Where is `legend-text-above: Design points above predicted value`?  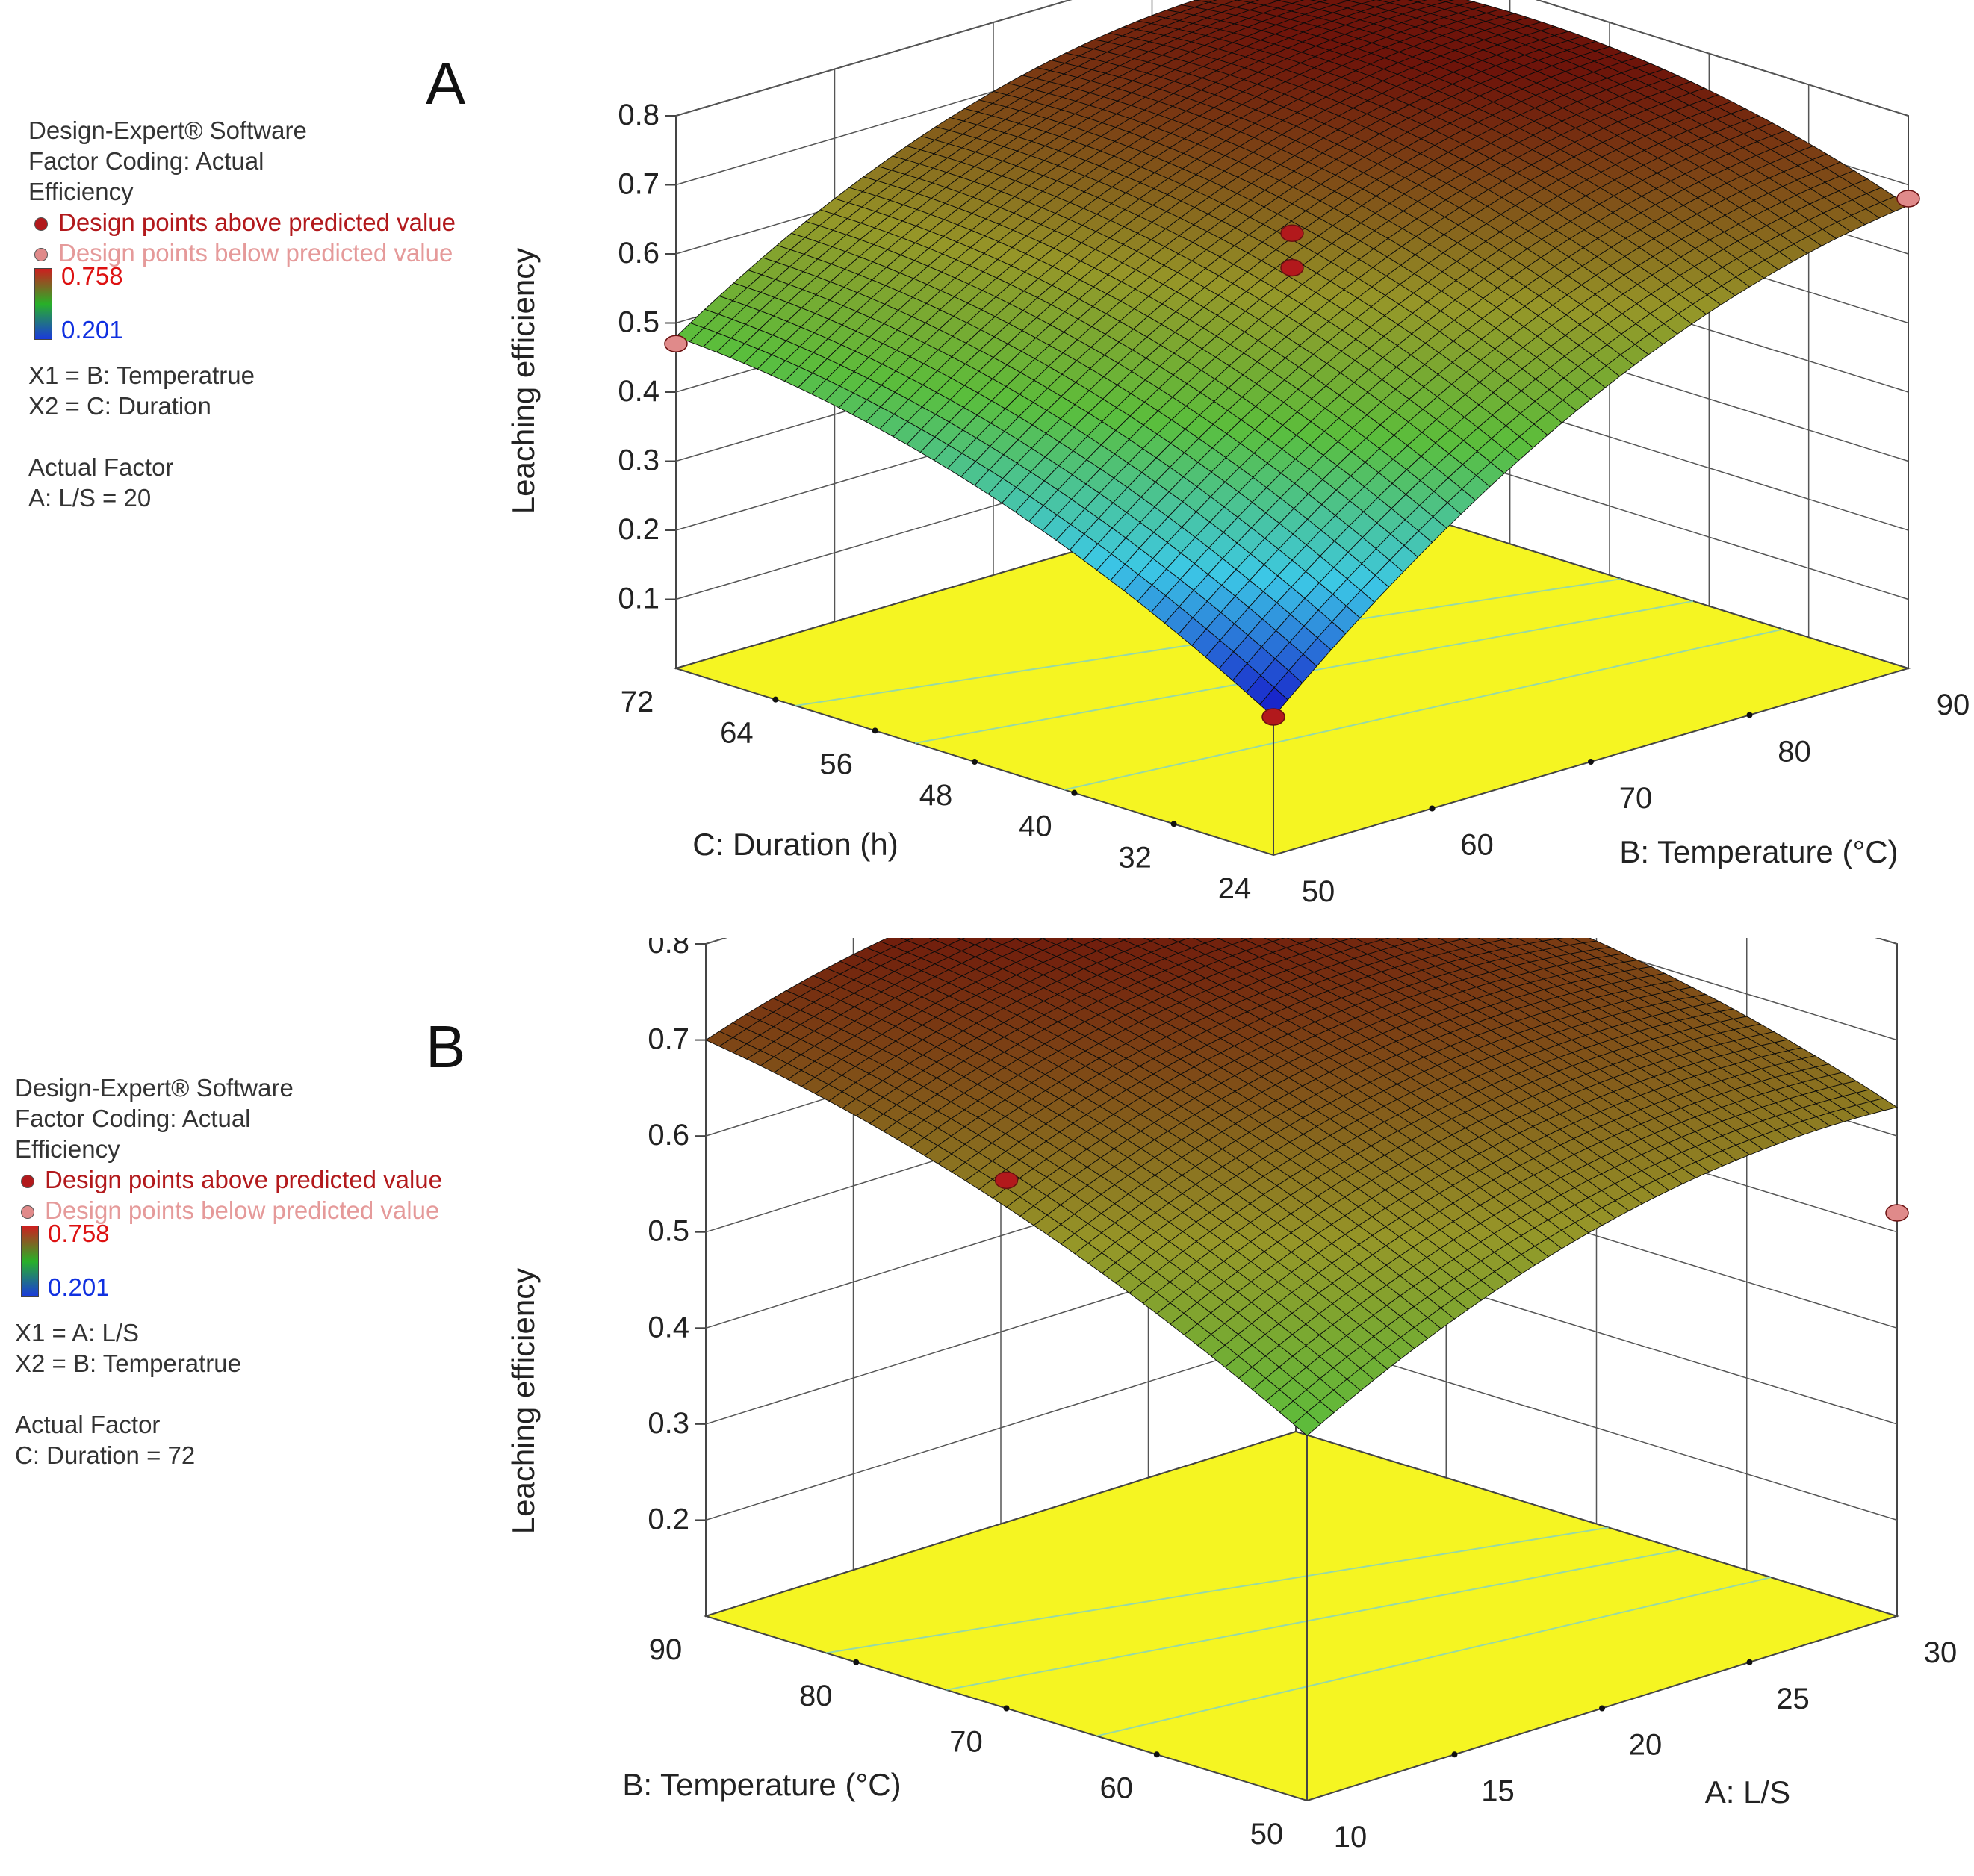 legend-text-above: Design points above predicted value is located at coordinates (244, 1179).